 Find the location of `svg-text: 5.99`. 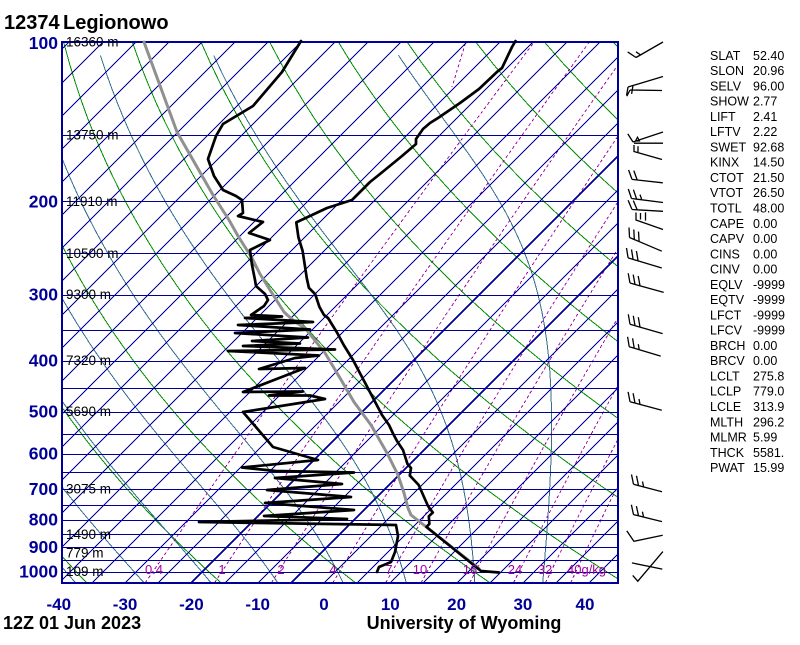

svg-text: 5.99 is located at coordinates (765, 438).